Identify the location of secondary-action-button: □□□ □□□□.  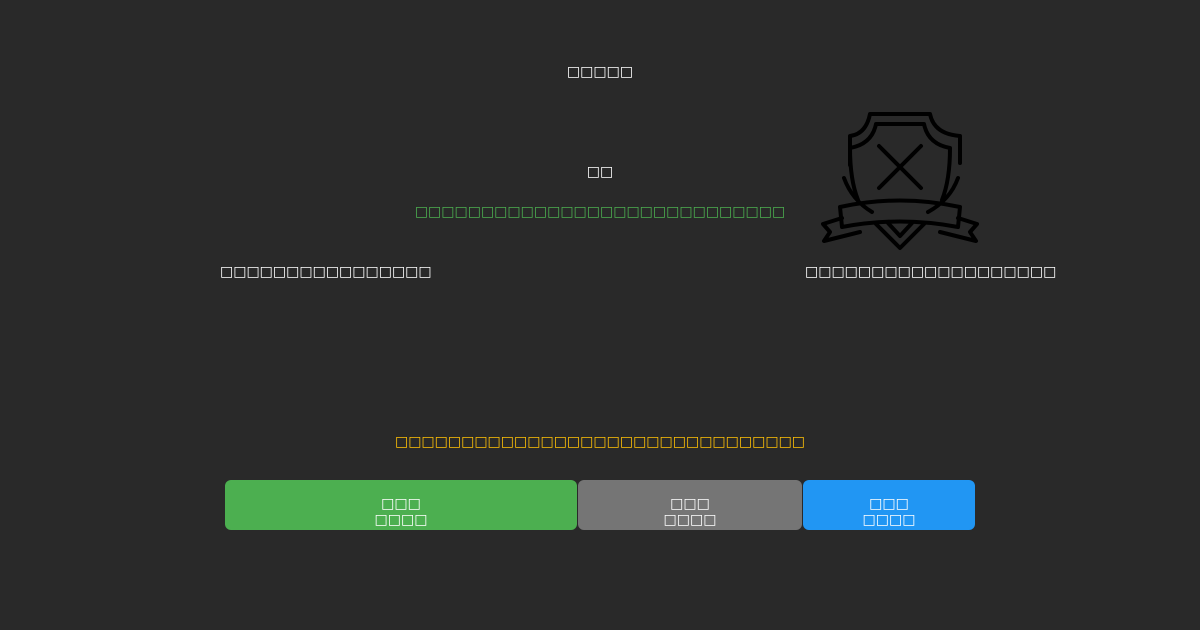
(690, 505).